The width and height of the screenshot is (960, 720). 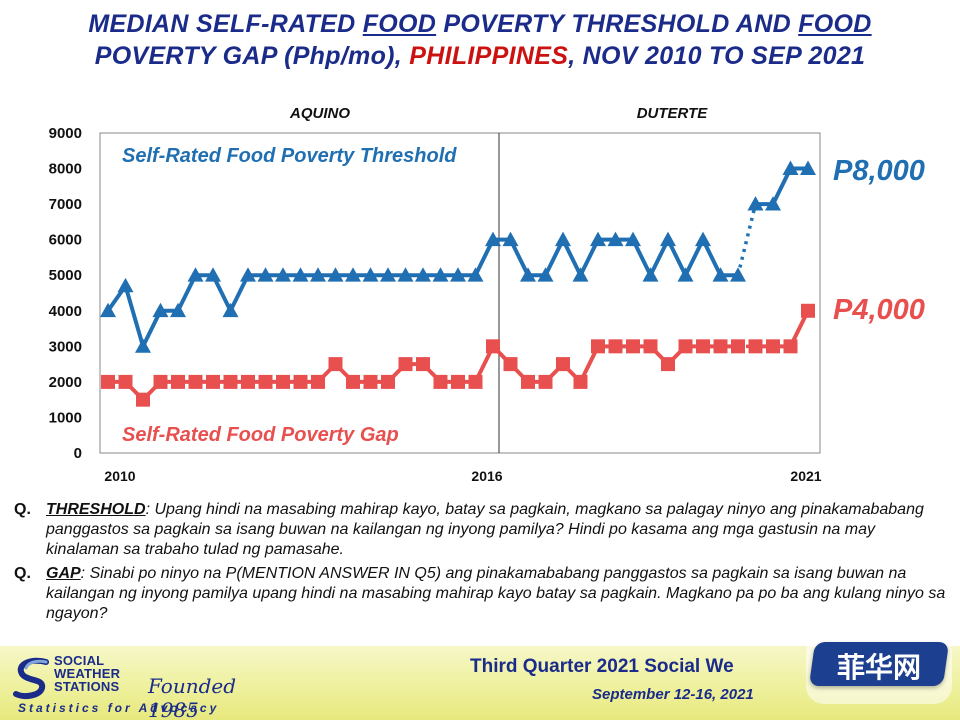 I want to click on org-name-line: STATIONS, so click(x=87, y=686).